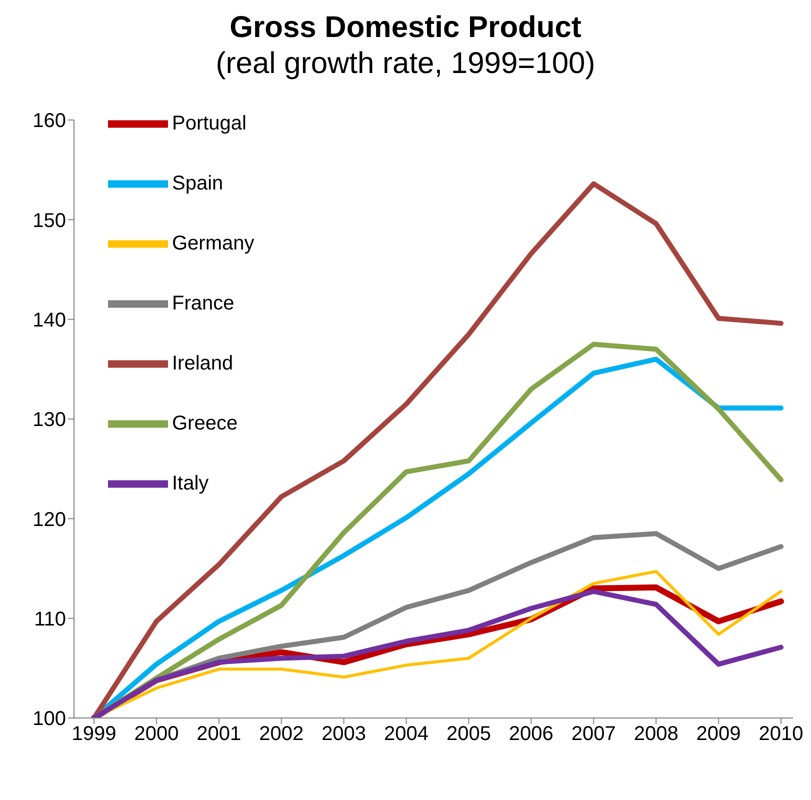 The image size is (811, 800). I want to click on x-tick-label: 2001, so click(219, 734).